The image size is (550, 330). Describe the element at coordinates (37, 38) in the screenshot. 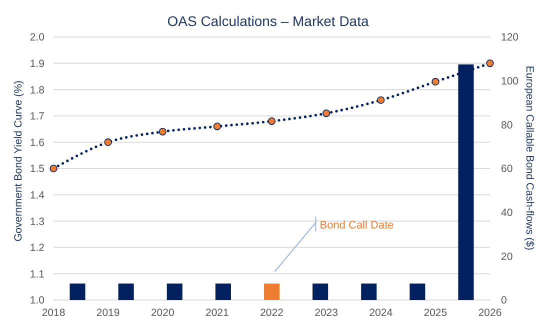

I see `y-tick-label: 2.0` at that location.